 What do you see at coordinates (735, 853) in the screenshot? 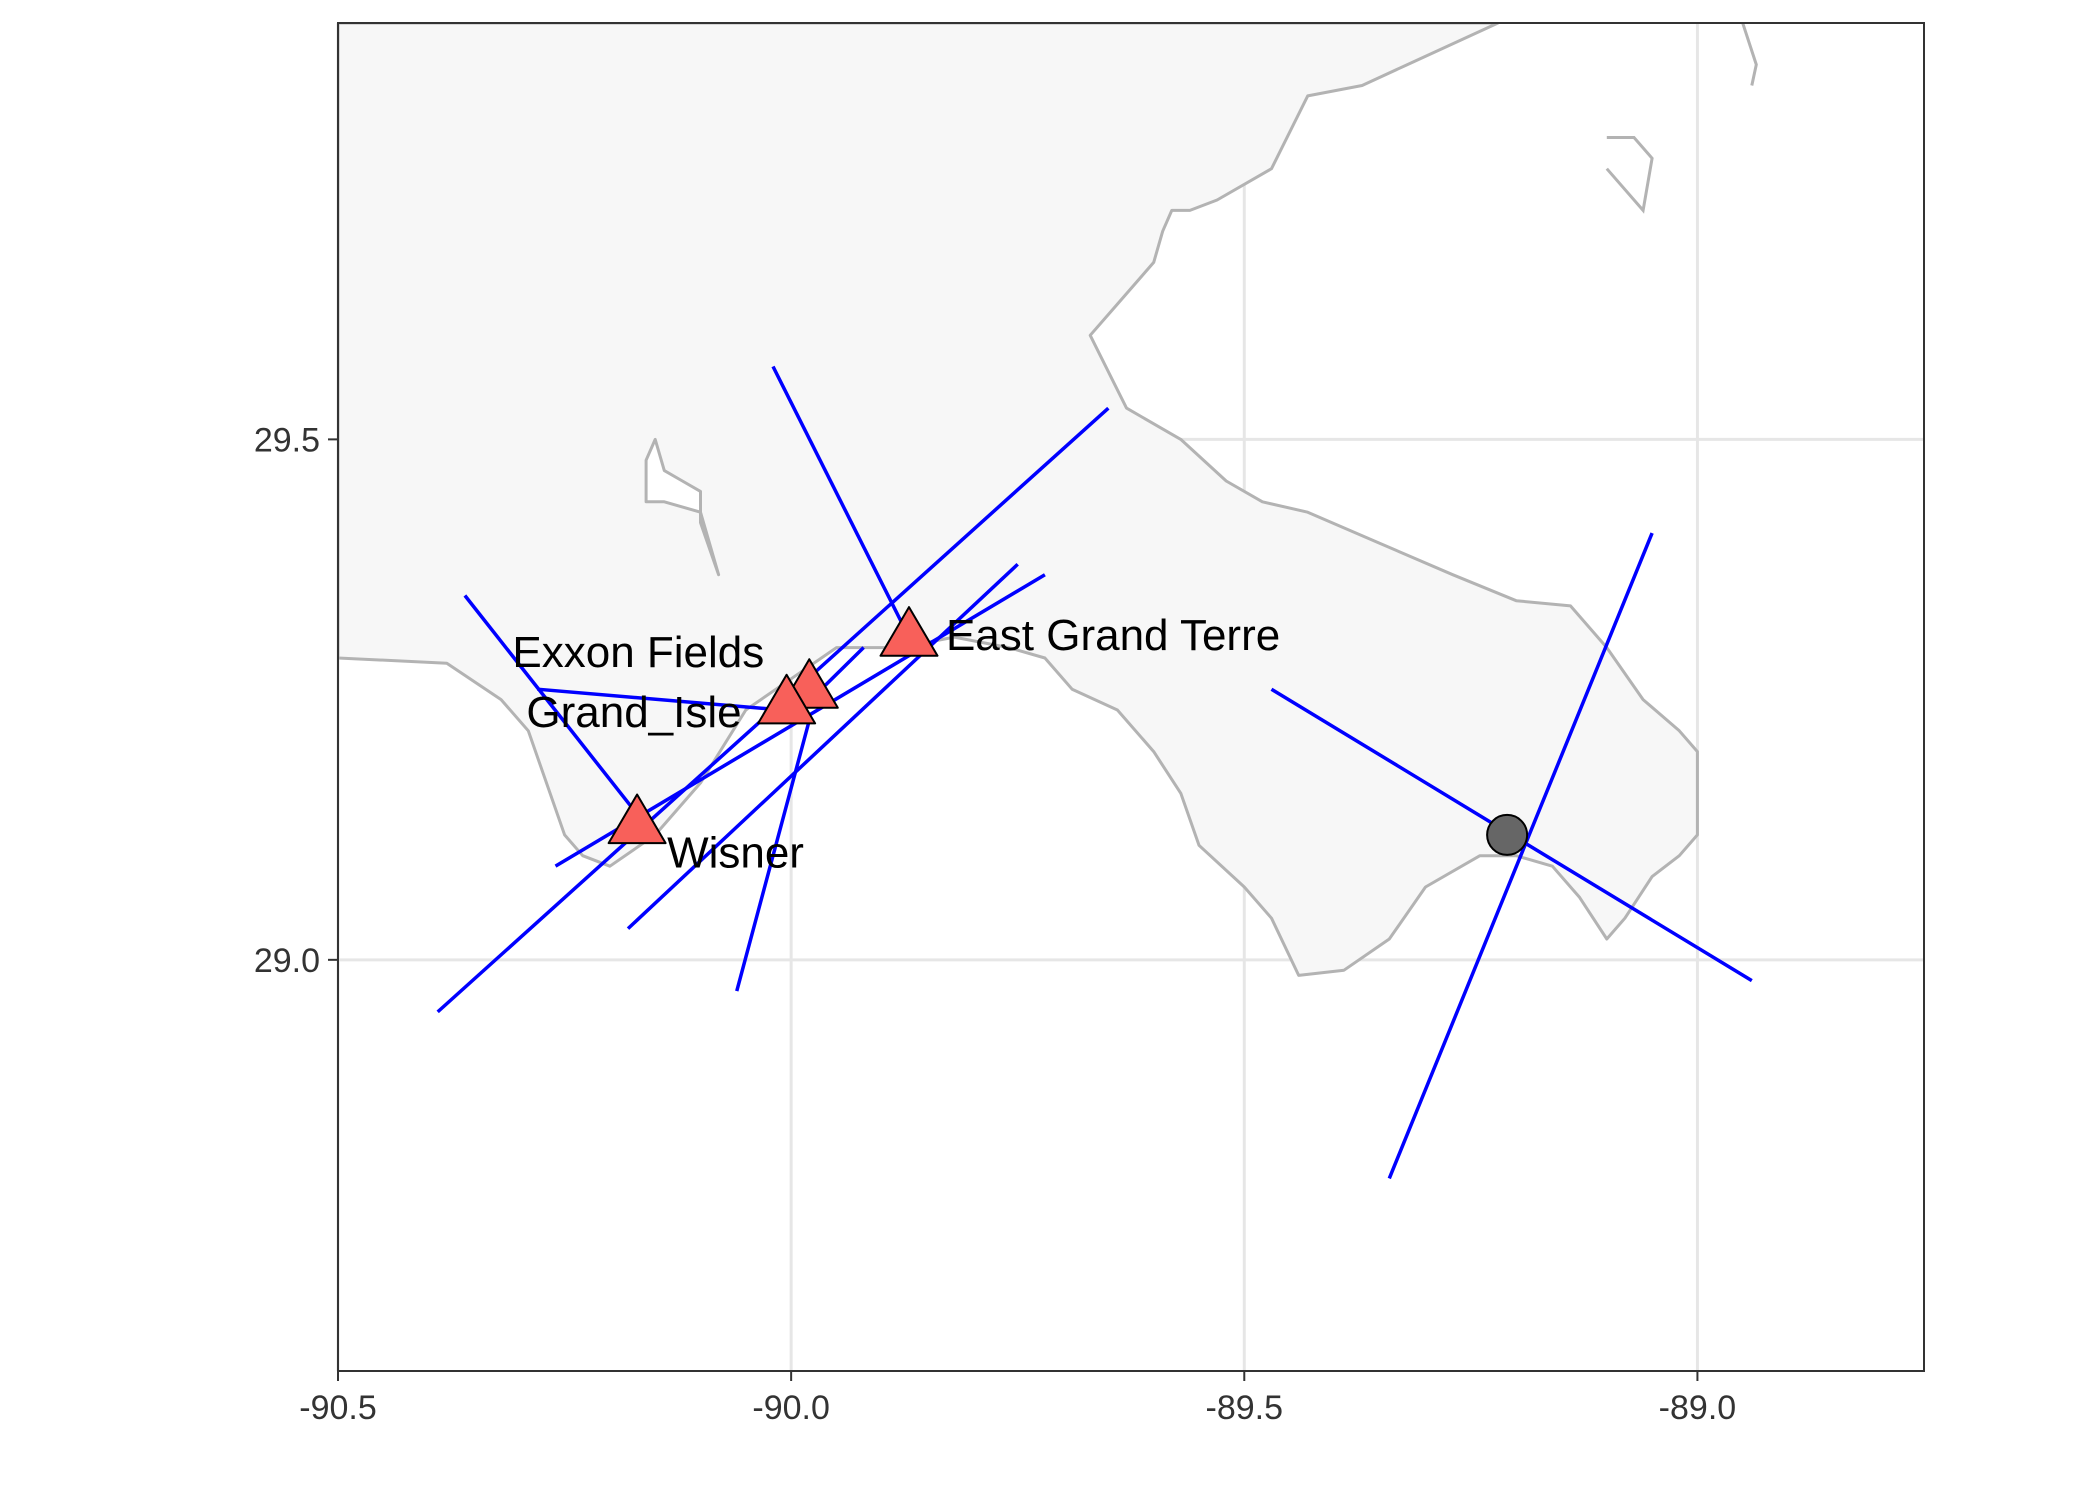
I see `station-label-3: Wisner` at bounding box center [735, 853].